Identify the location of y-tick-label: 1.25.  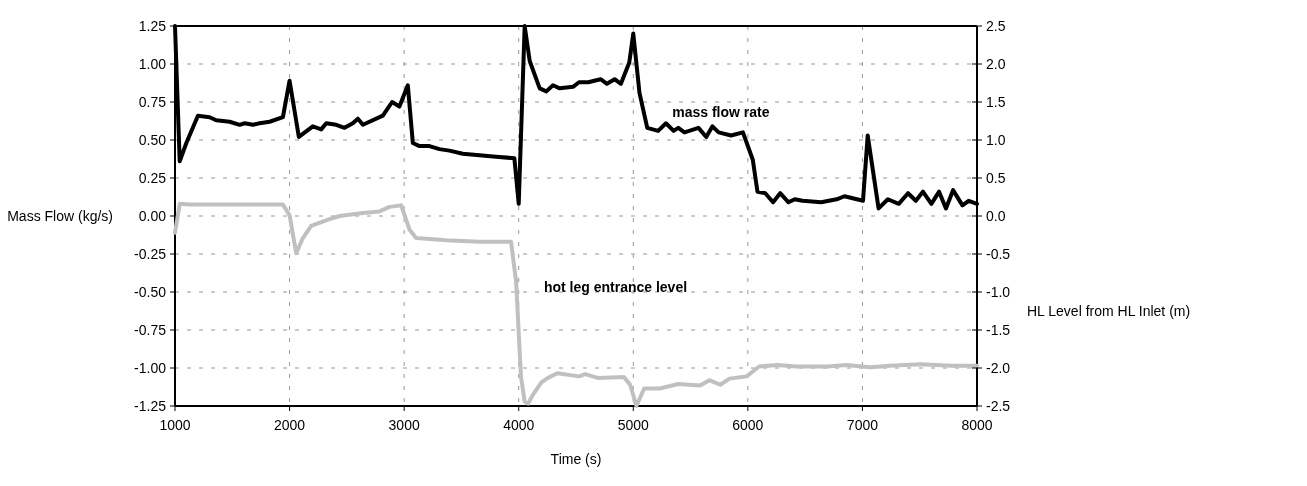
(152, 26).